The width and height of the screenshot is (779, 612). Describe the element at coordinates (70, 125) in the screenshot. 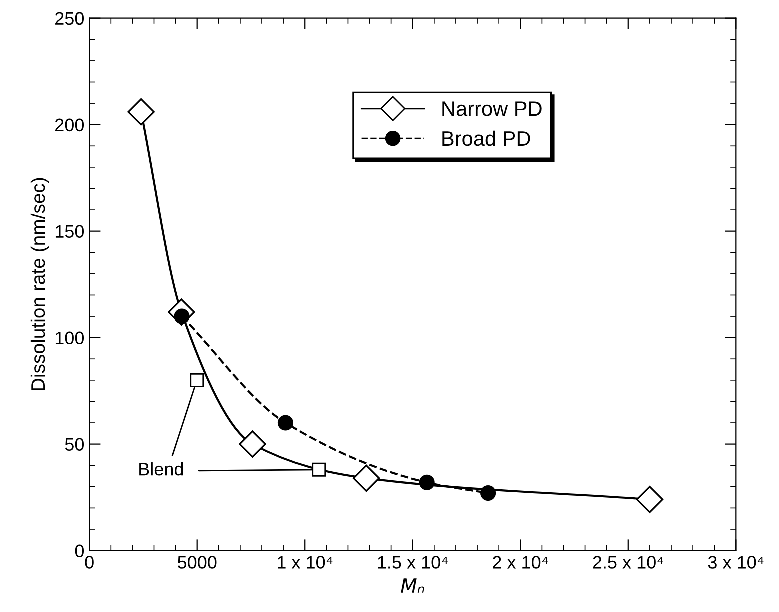

I see `y-tick-label: 200` at that location.